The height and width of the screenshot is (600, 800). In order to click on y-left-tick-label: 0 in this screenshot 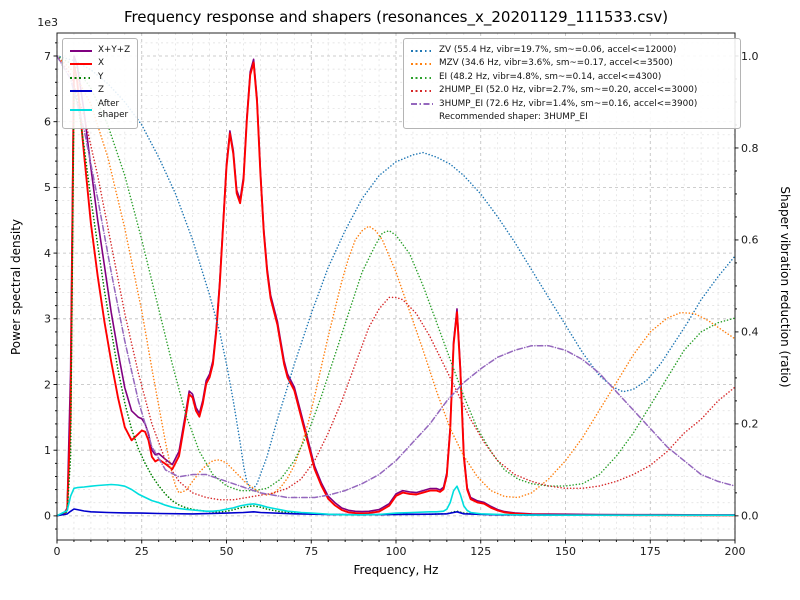, I will do `click(47, 516)`.